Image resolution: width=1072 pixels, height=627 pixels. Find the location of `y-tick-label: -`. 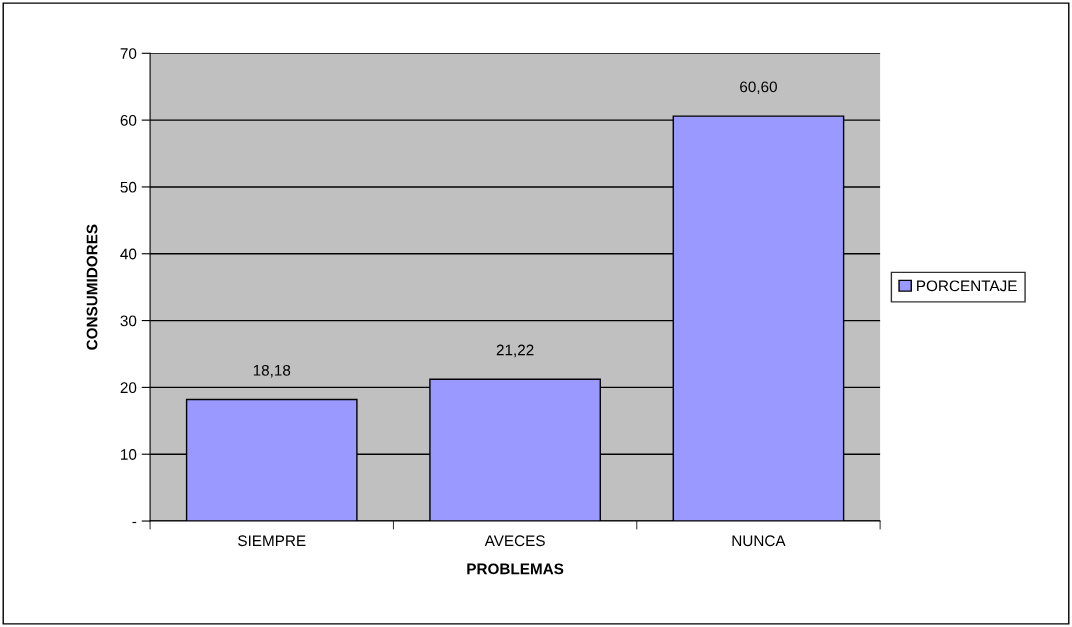

y-tick-label: - is located at coordinates (134, 522).